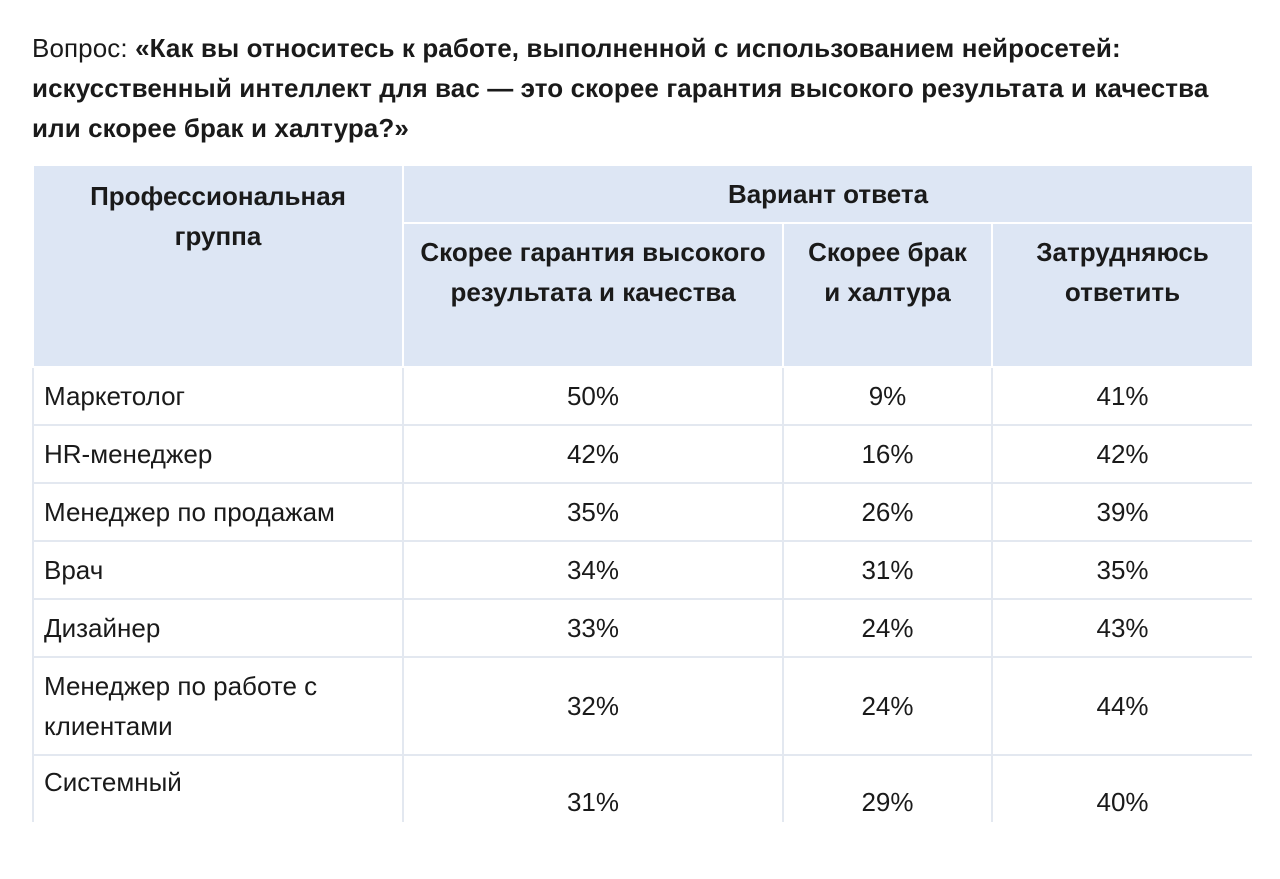 The image size is (1280, 879). Describe the element at coordinates (218, 512) in the screenshot. I see `row-group: Менеджер по продажам` at that location.